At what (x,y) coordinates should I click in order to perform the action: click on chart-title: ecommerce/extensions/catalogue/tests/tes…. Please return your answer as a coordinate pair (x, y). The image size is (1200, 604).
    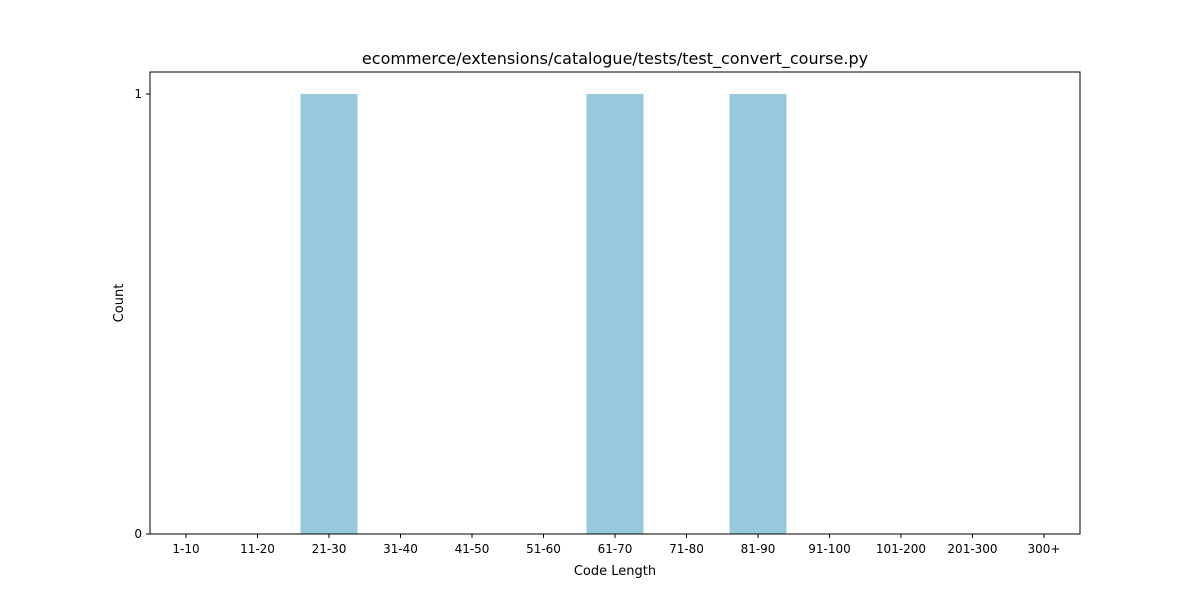
    Looking at the image, I should click on (615, 59).